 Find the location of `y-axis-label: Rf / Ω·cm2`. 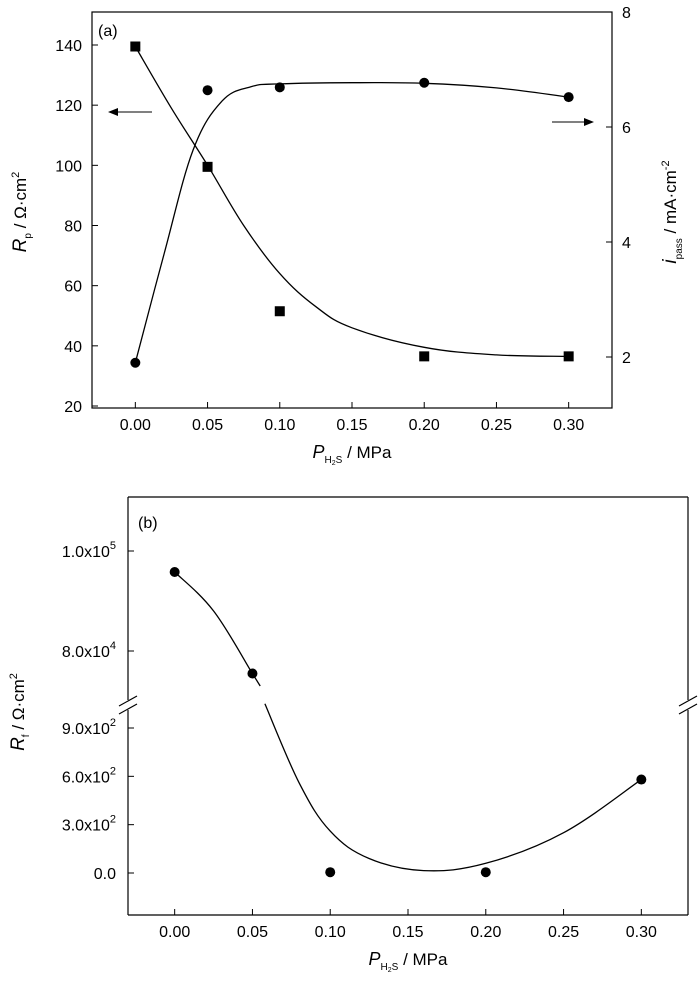

y-axis-label: Rf / Ω·cm2 is located at coordinates (20, 712).